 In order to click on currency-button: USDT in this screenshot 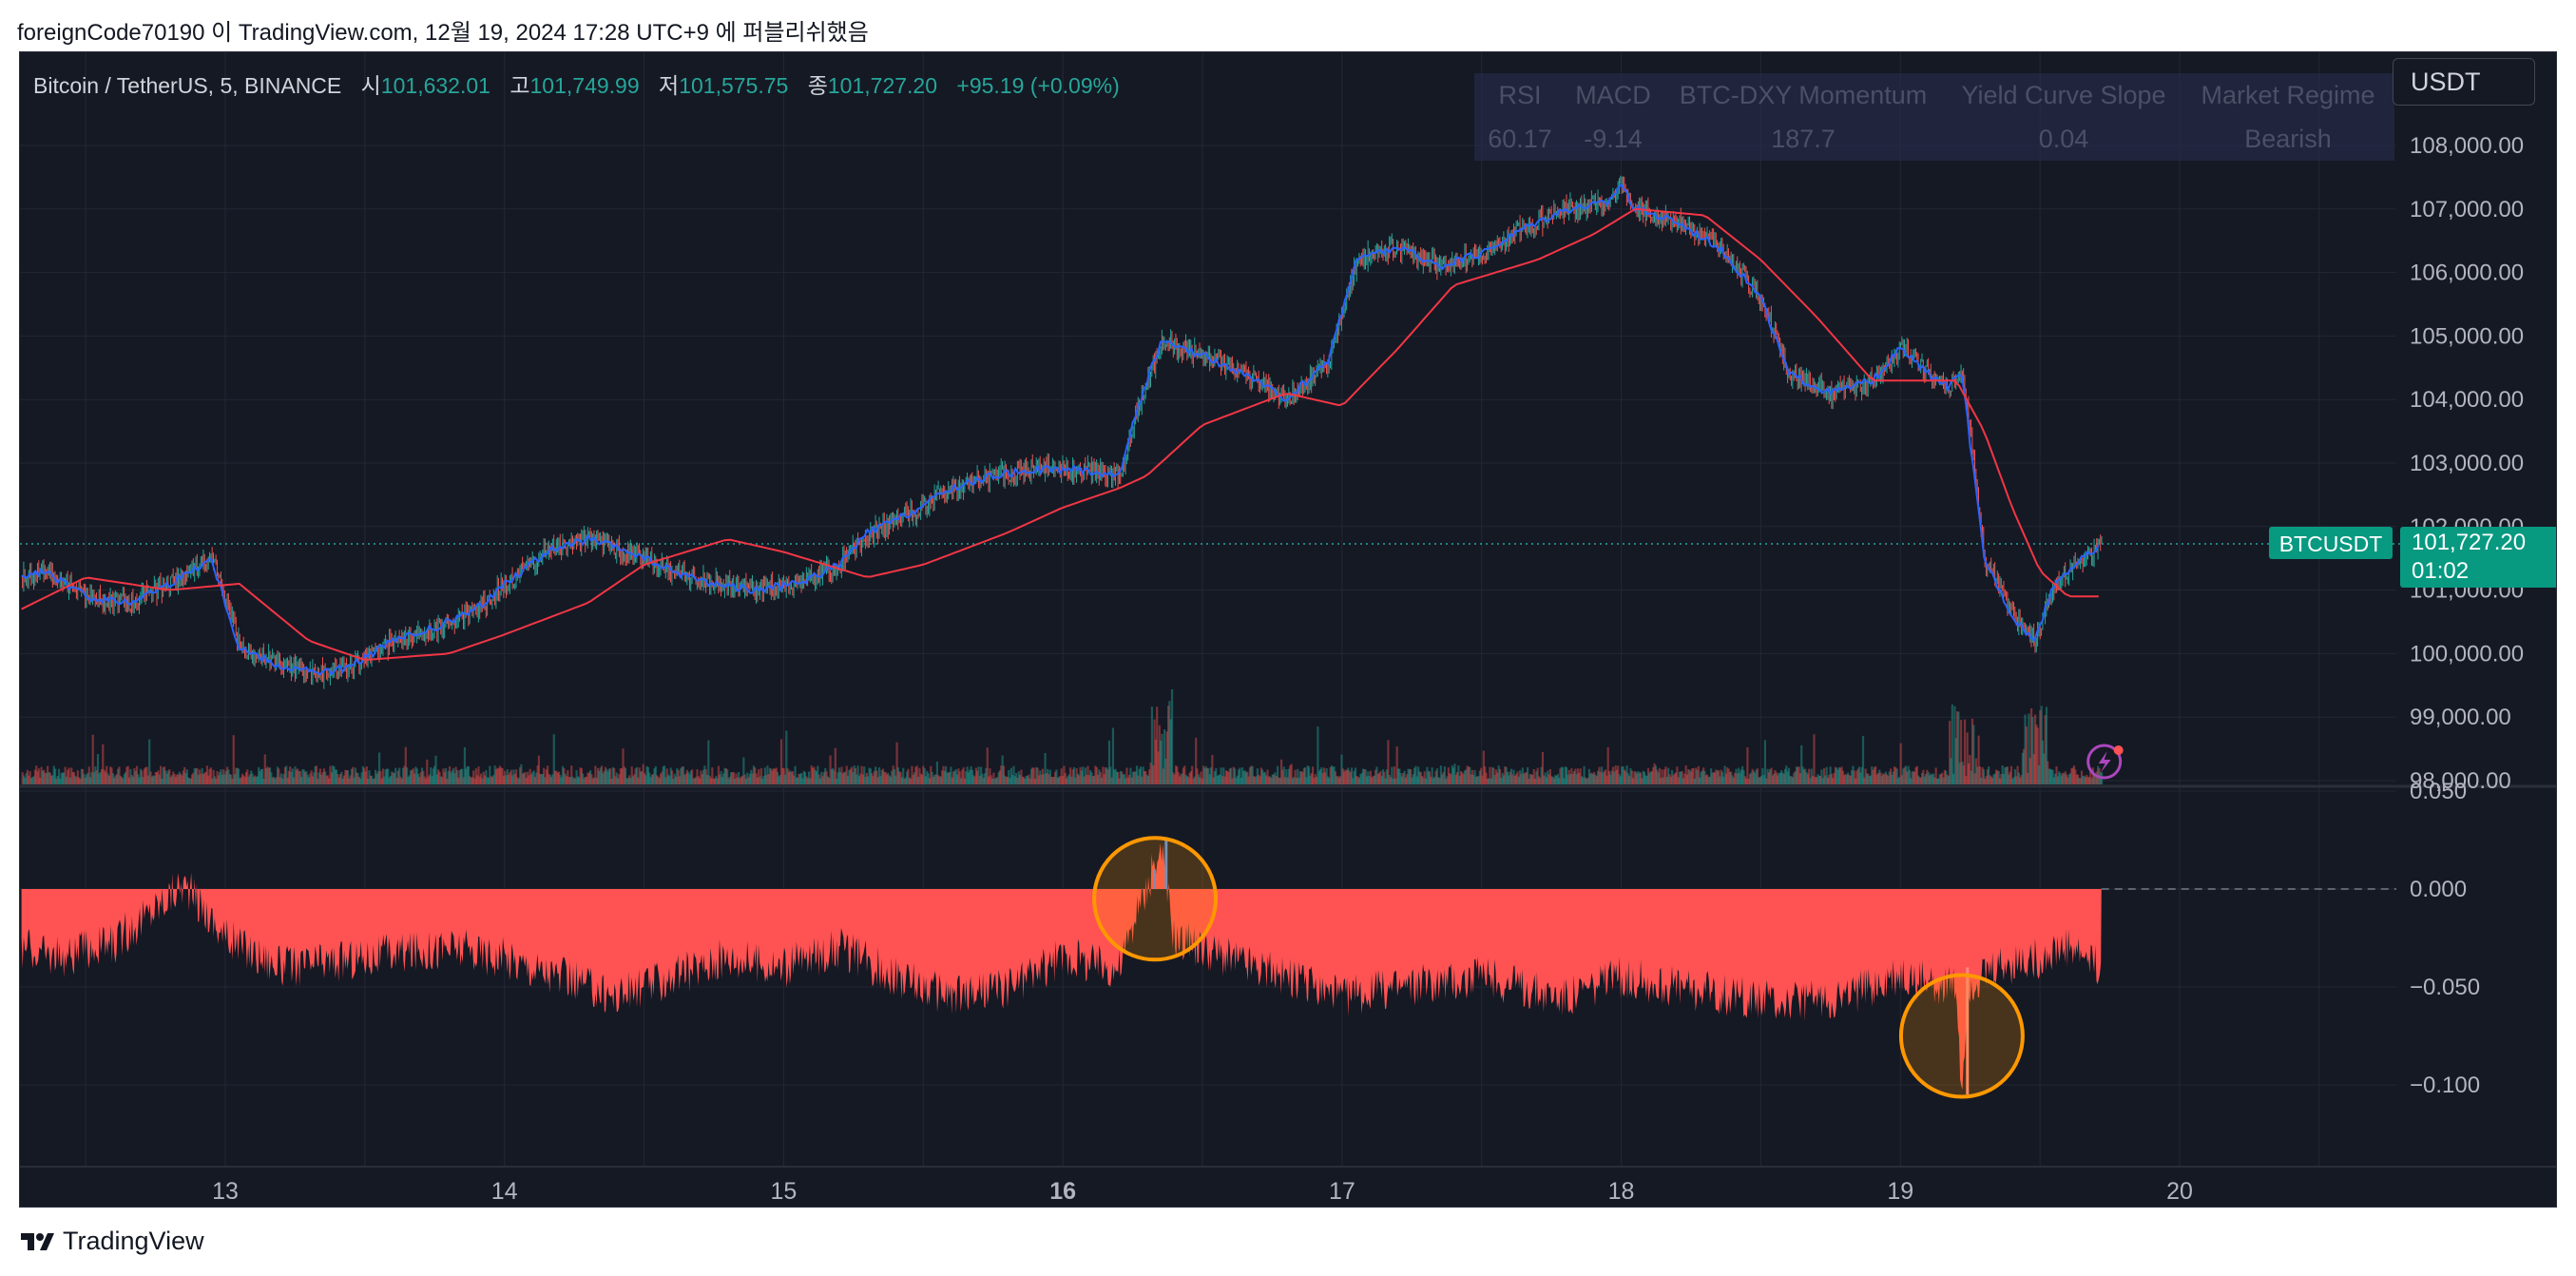, I will do `click(2464, 82)`.